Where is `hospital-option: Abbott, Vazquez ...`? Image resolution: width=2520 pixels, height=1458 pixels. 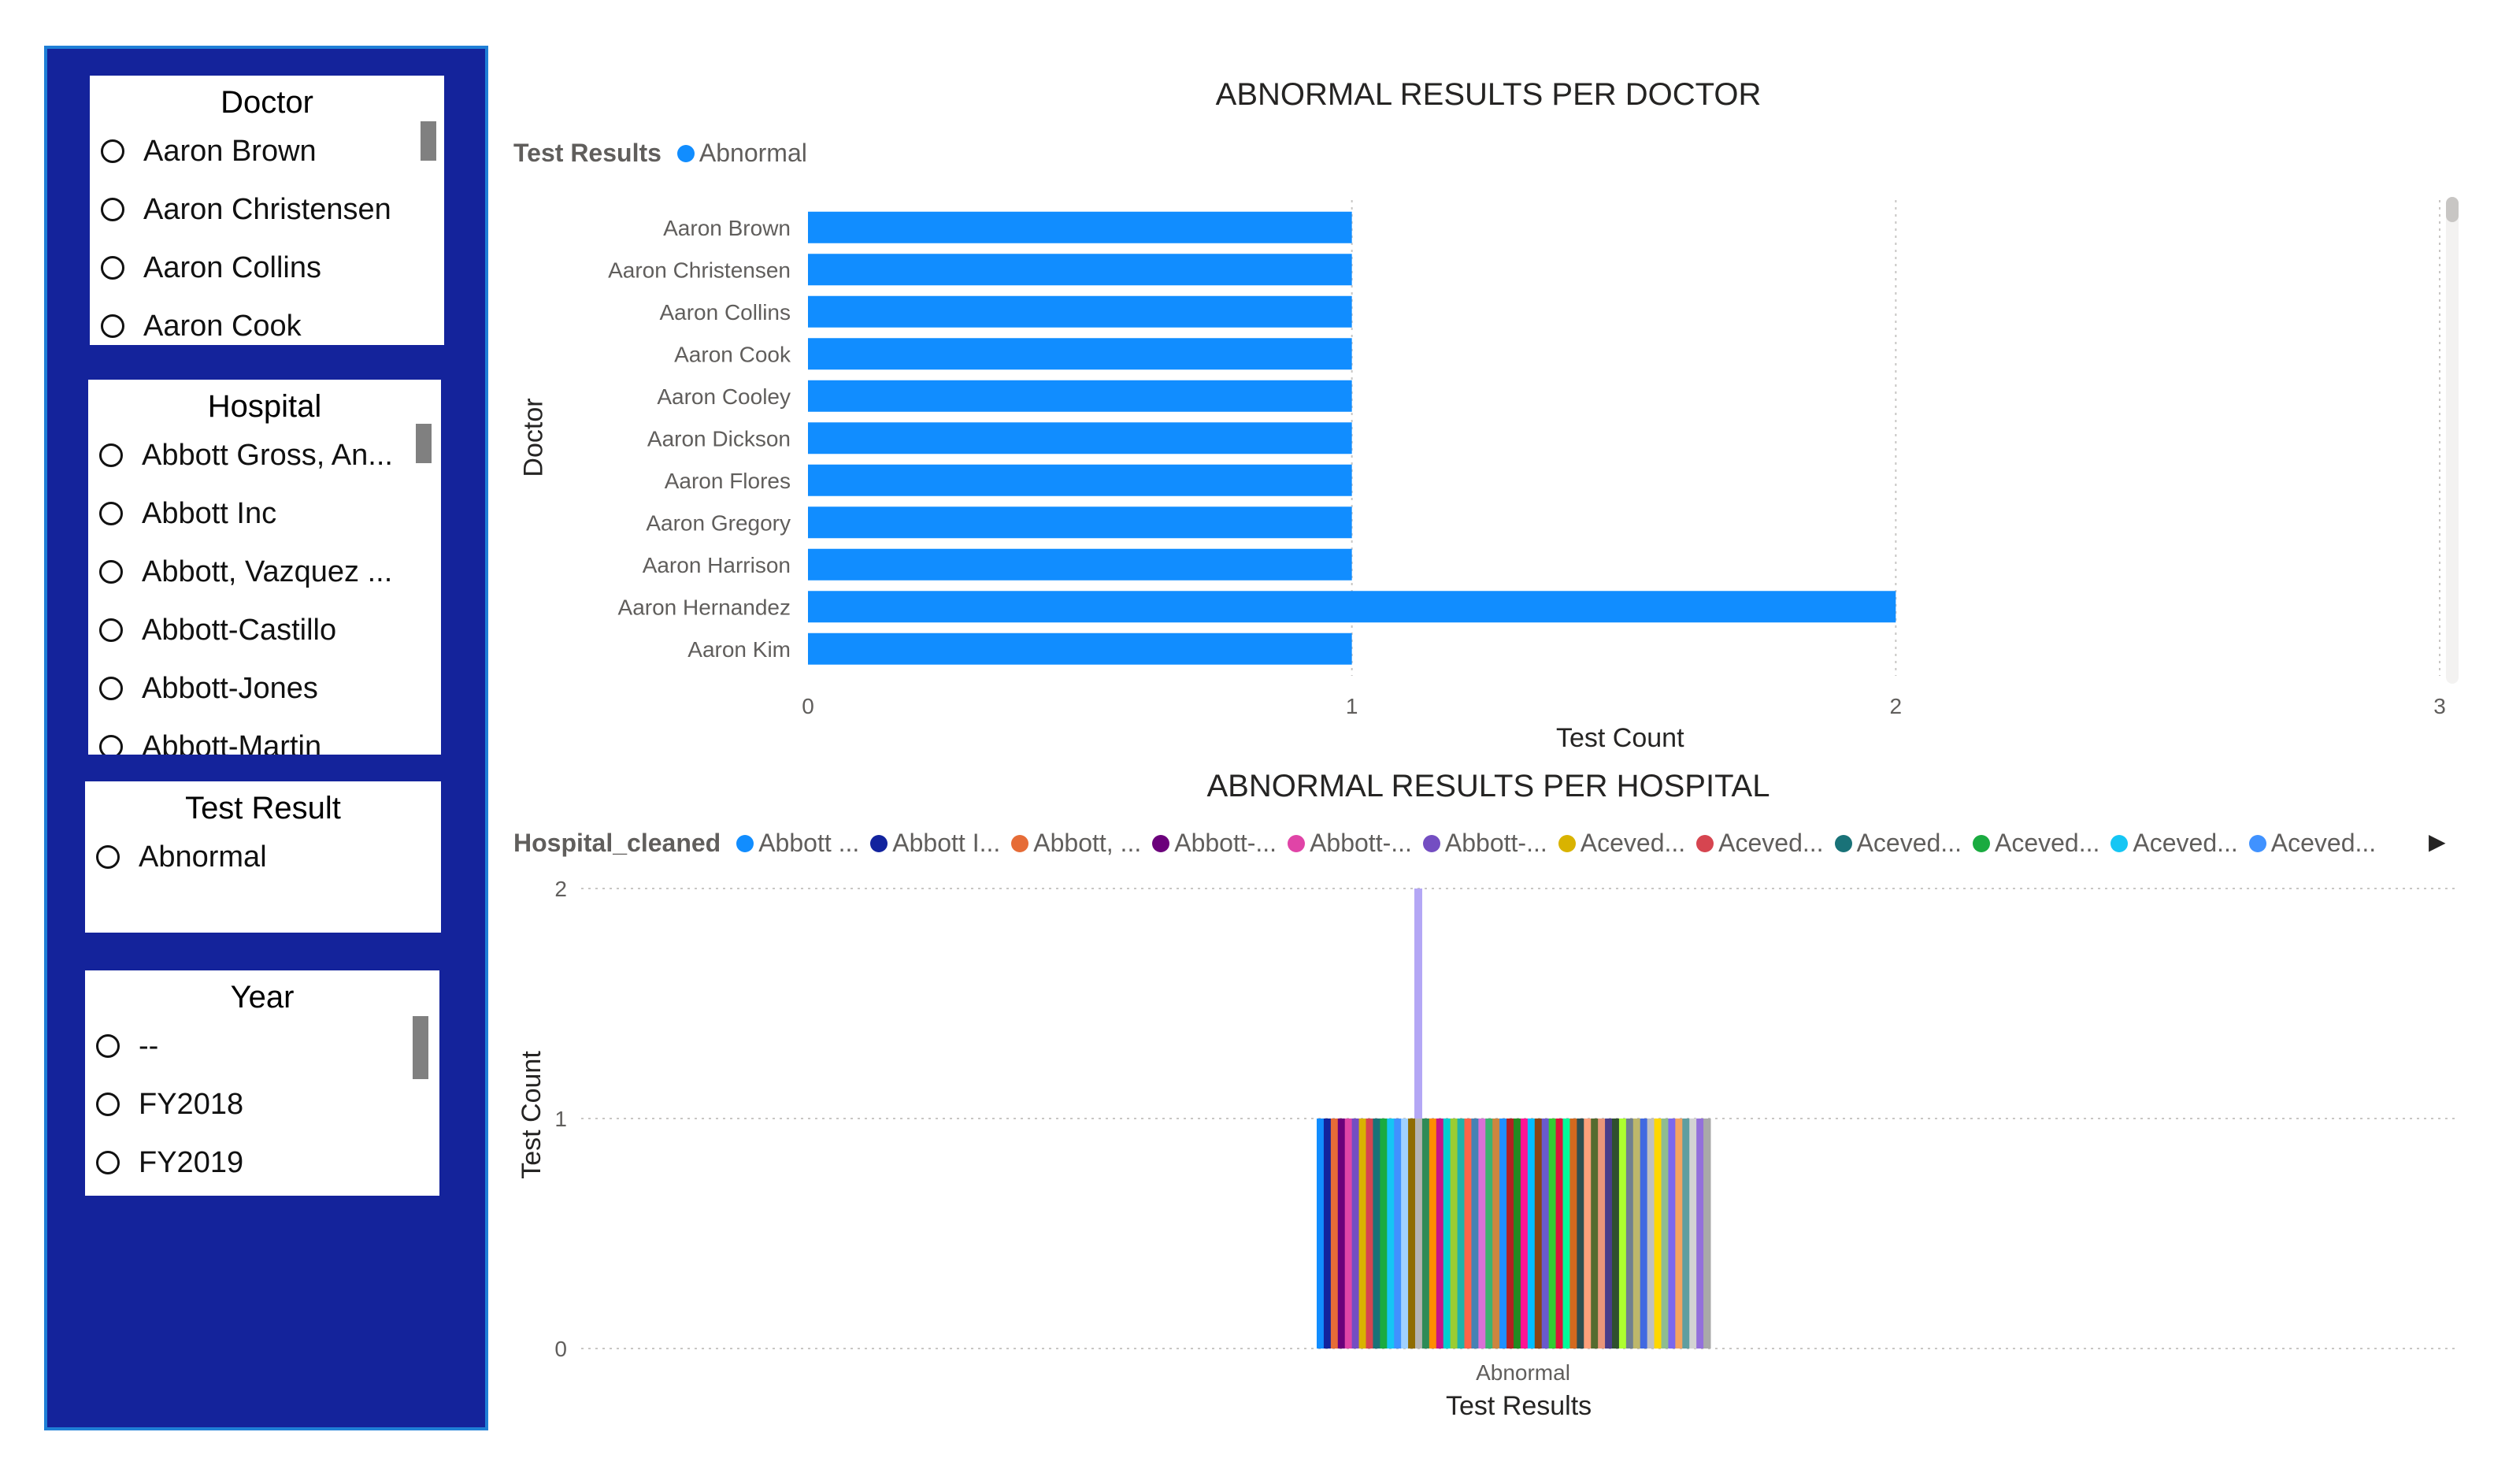 hospital-option: Abbott, Vazquez ... is located at coordinates (245, 572).